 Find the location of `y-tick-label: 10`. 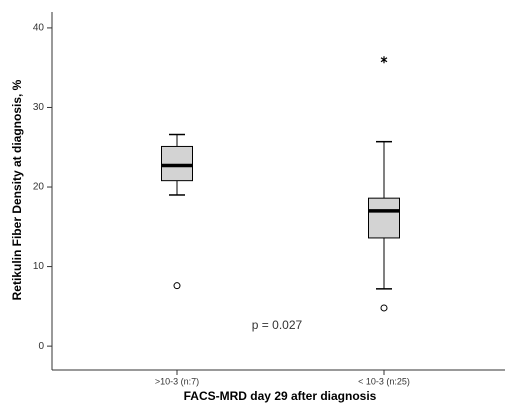

y-tick-label: 10 is located at coordinates (39, 266).